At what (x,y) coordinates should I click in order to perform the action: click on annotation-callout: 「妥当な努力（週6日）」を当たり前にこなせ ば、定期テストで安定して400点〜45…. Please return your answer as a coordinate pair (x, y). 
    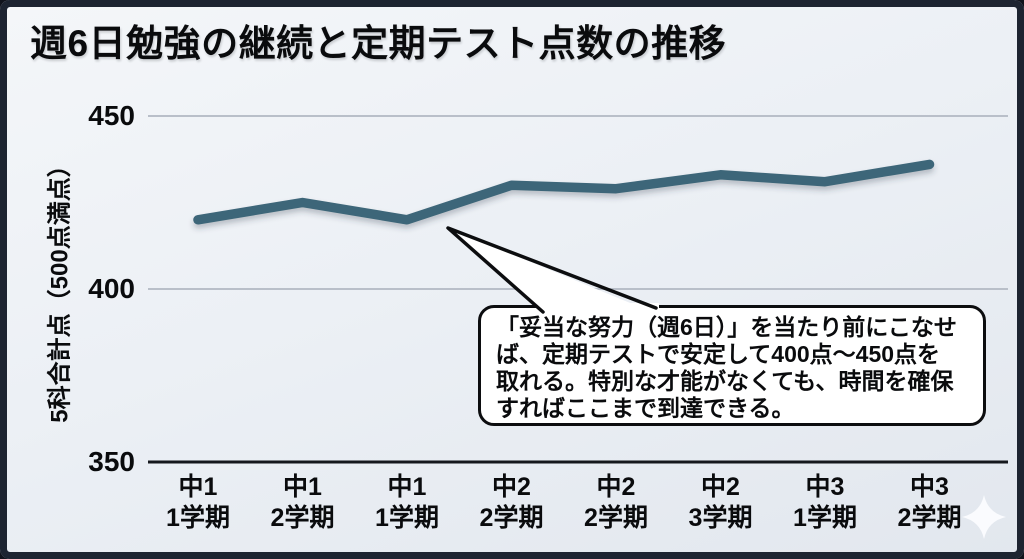
    Looking at the image, I should click on (732, 365).